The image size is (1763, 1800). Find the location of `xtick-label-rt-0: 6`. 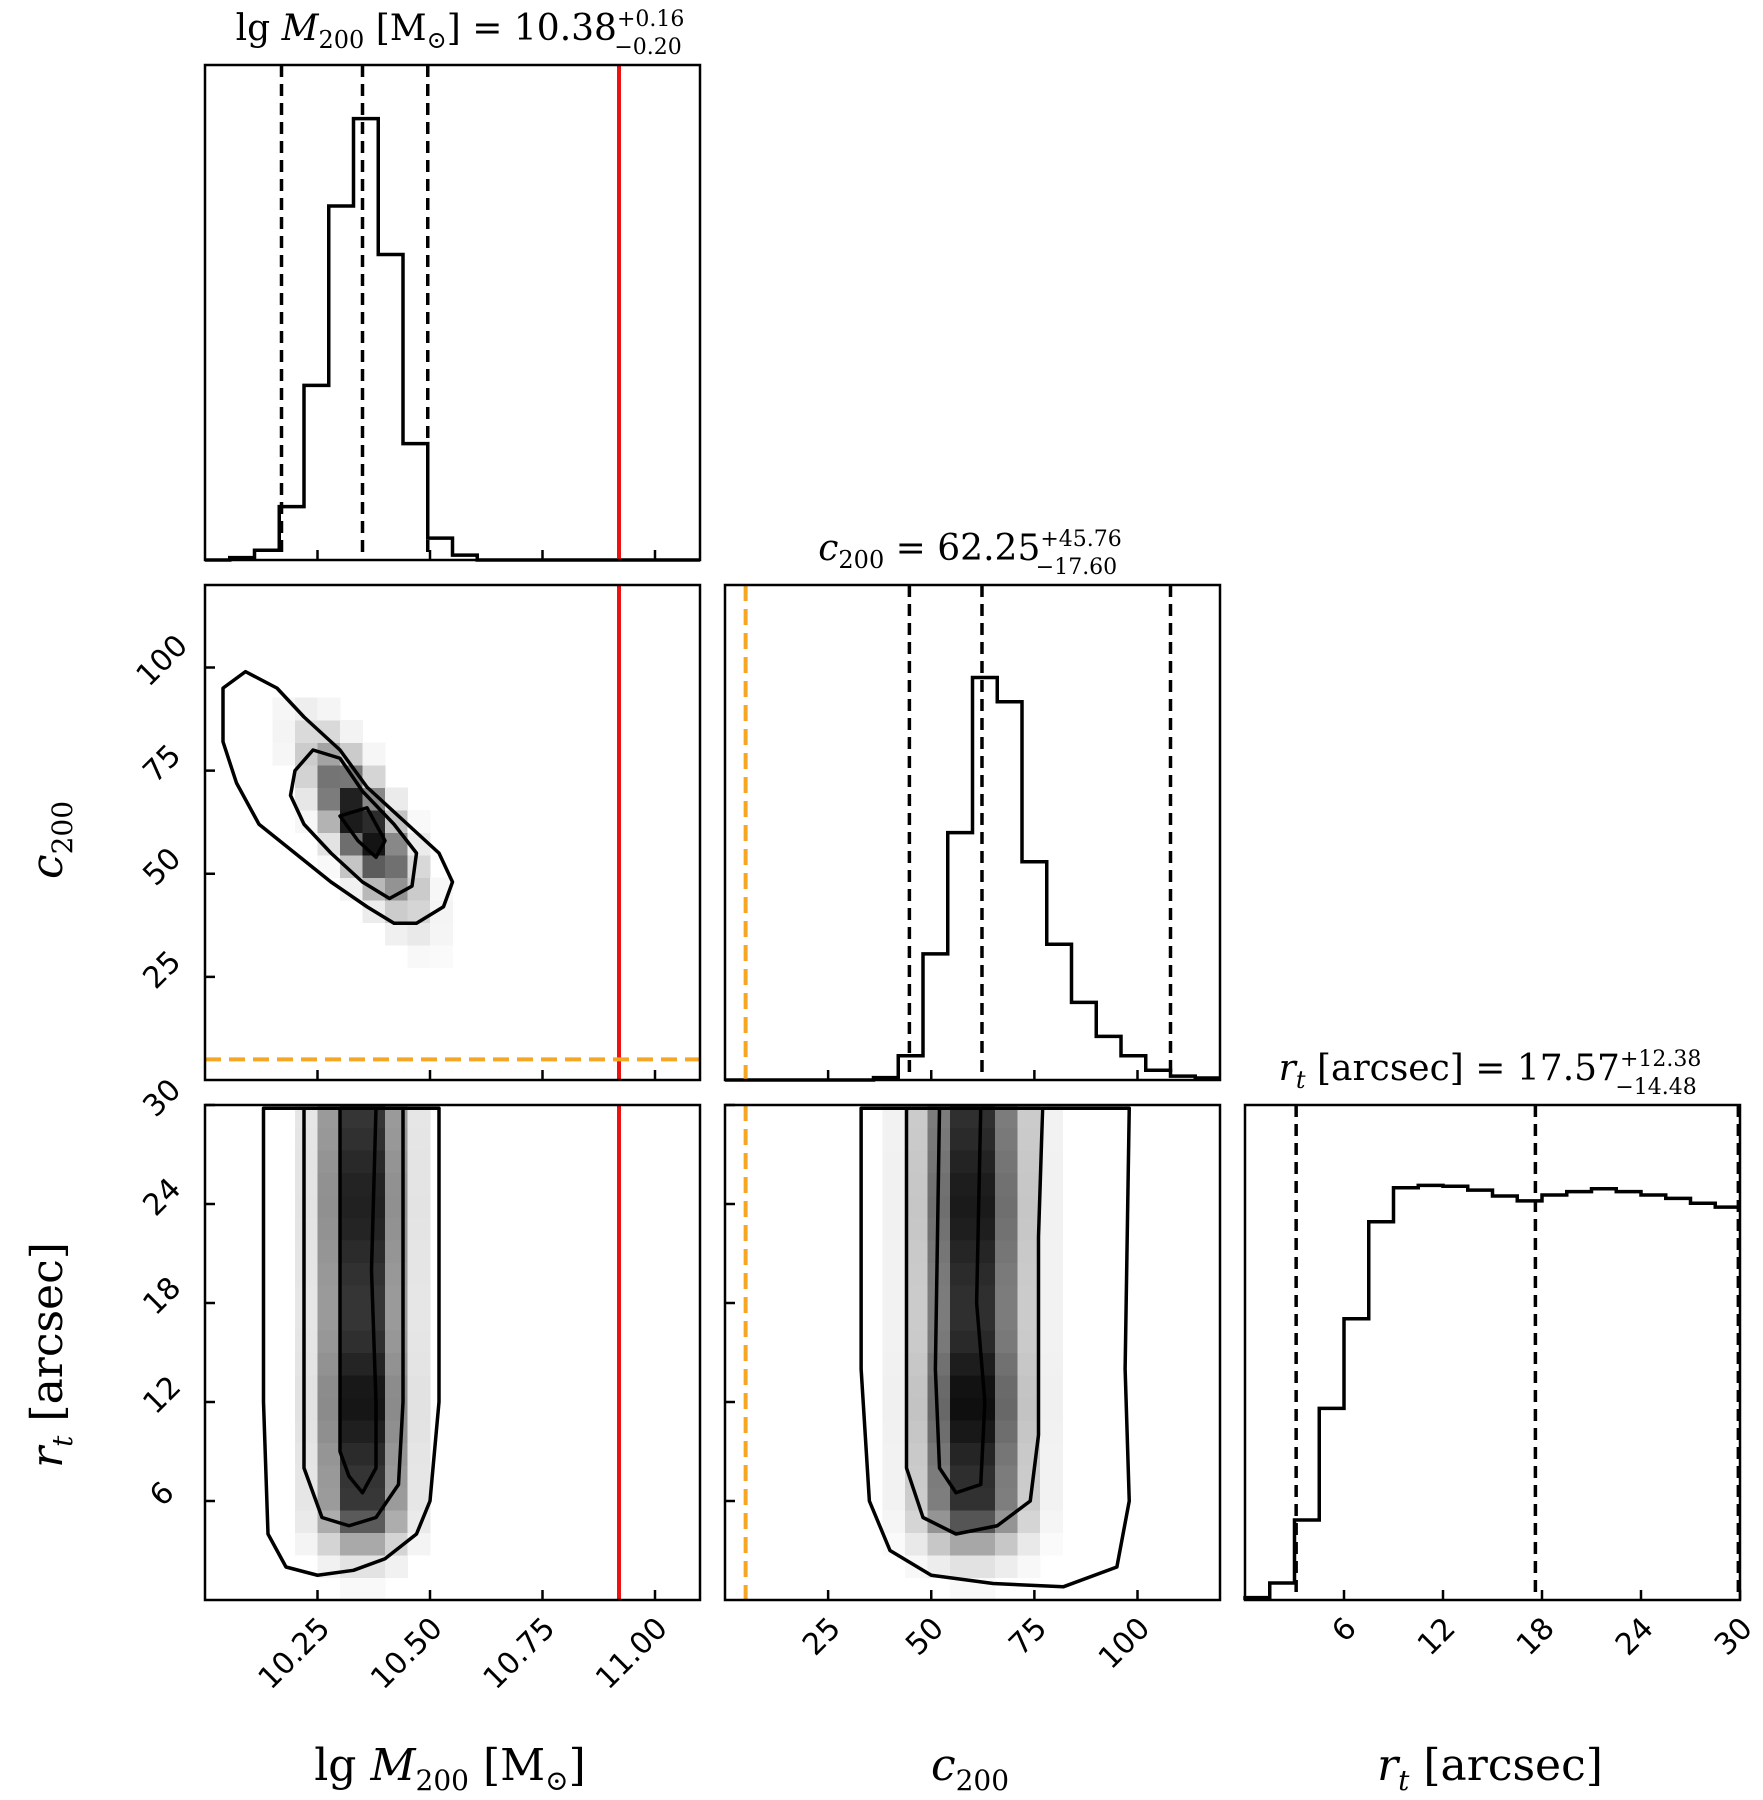

xtick-label-rt-0: 6 is located at coordinates (1344, 1630).